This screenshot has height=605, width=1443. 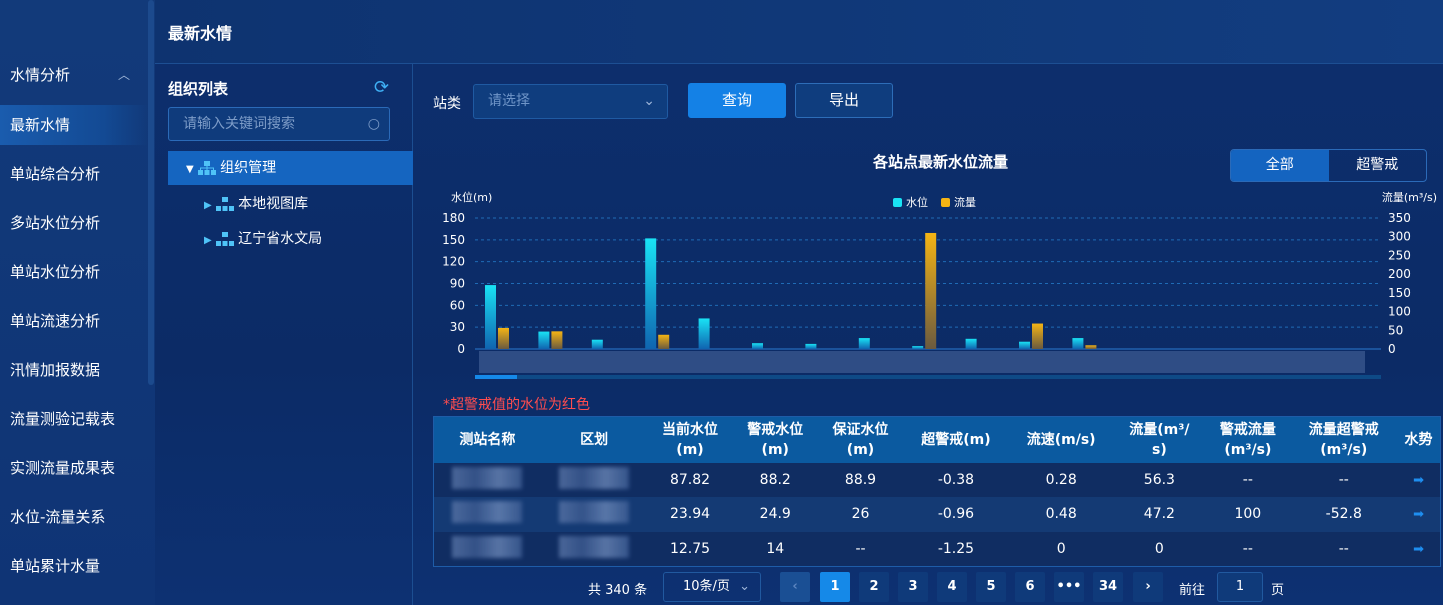 What do you see at coordinates (844, 100) in the screenshot?
I see `export-button: 导出` at bounding box center [844, 100].